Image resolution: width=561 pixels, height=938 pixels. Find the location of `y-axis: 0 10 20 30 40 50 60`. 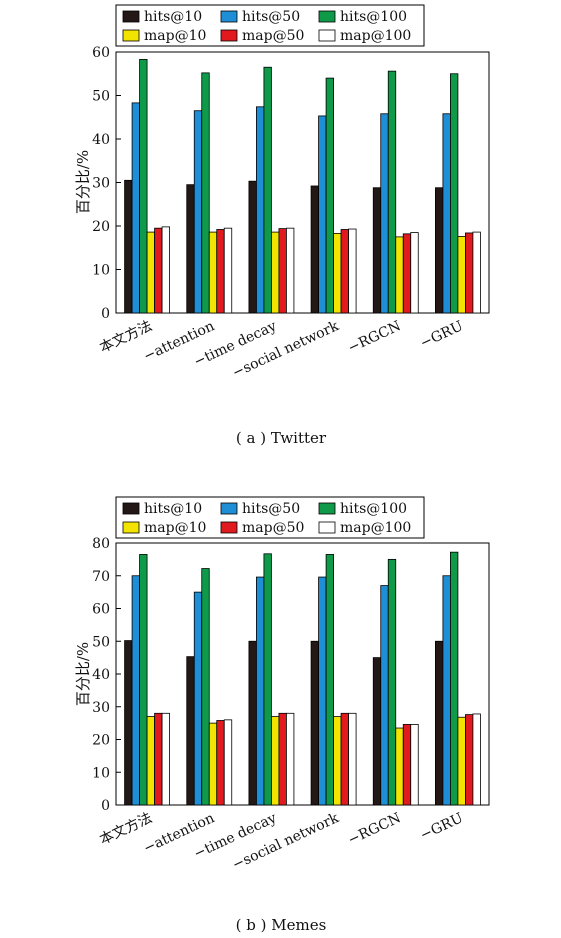

y-axis: 0 10 20 30 40 50 60 is located at coordinates (106, 183).